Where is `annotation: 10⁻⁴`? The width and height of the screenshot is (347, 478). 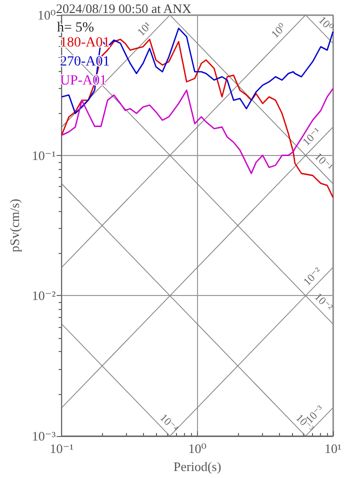
annotation: 10⁻⁴ is located at coordinates (168, 424).